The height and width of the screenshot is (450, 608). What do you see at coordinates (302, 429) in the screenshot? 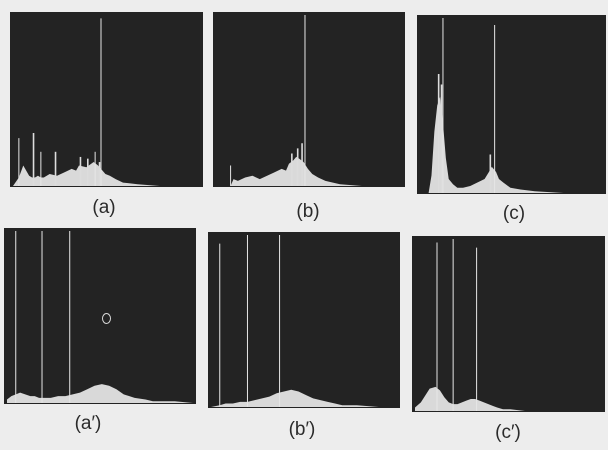
I see `caption-b-prime: (b′)` at bounding box center [302, 429].